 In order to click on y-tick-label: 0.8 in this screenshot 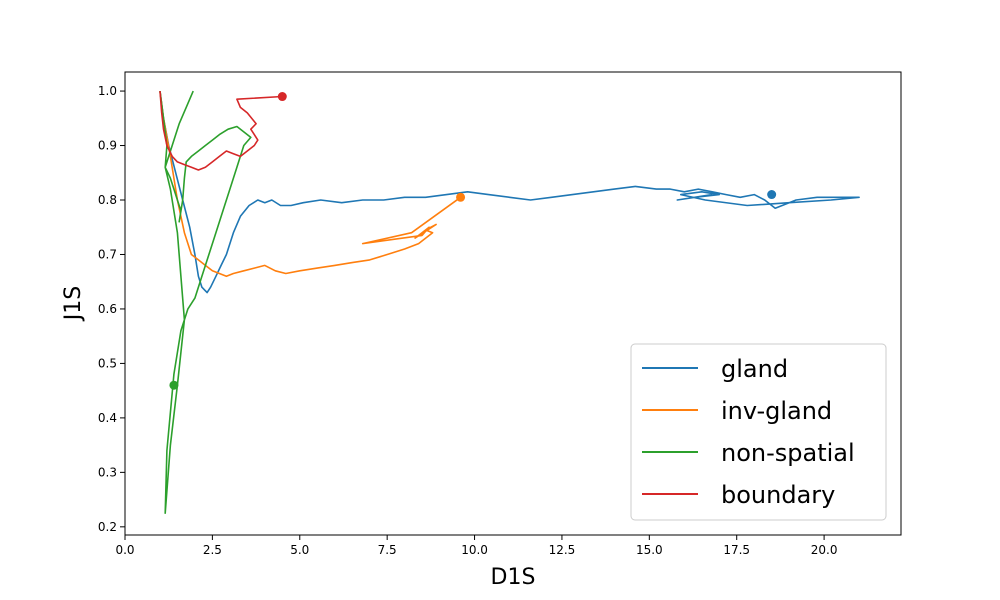, I will do `click(107, 200)`.